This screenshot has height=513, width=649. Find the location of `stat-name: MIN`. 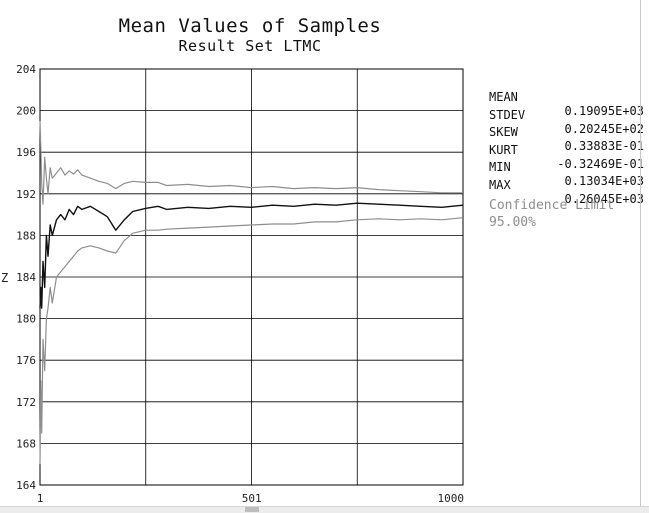

stat-name: MIN is located at coordinates (500, 167).